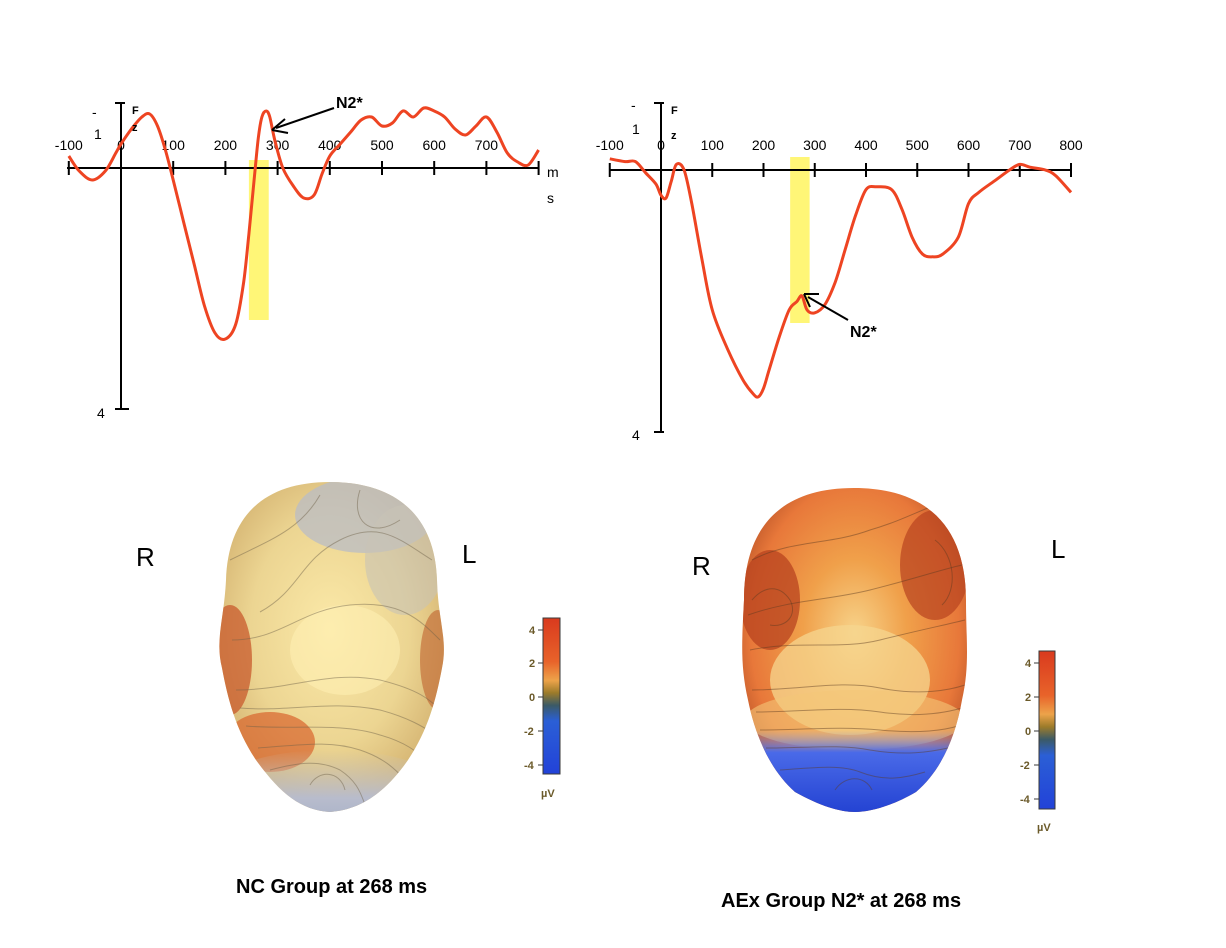 This screenshot has height=948, width=1226. What do you see at coordinates (331, 887) in the screenshot?
I see `map-caption: NC Group at 268 ms` at bounding box center [331, 887].